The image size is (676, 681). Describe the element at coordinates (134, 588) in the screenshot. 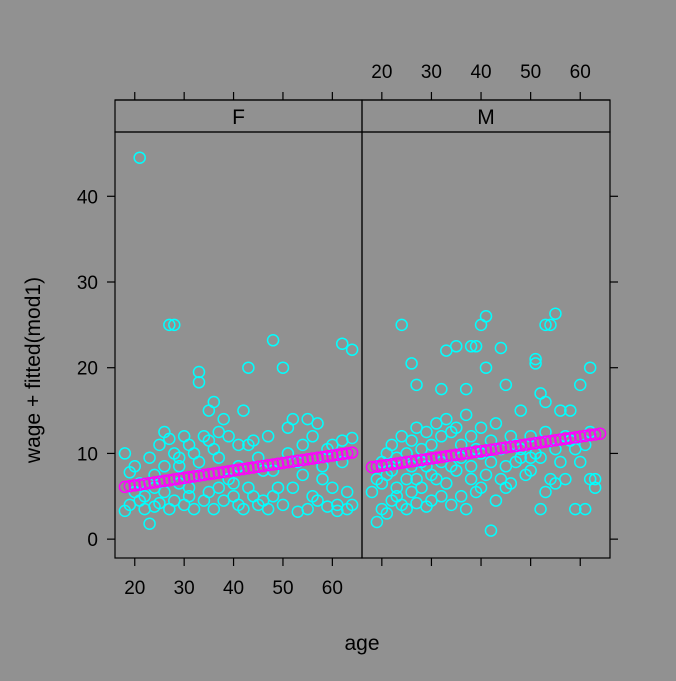

I see `x-tick-label: 20` at that location.